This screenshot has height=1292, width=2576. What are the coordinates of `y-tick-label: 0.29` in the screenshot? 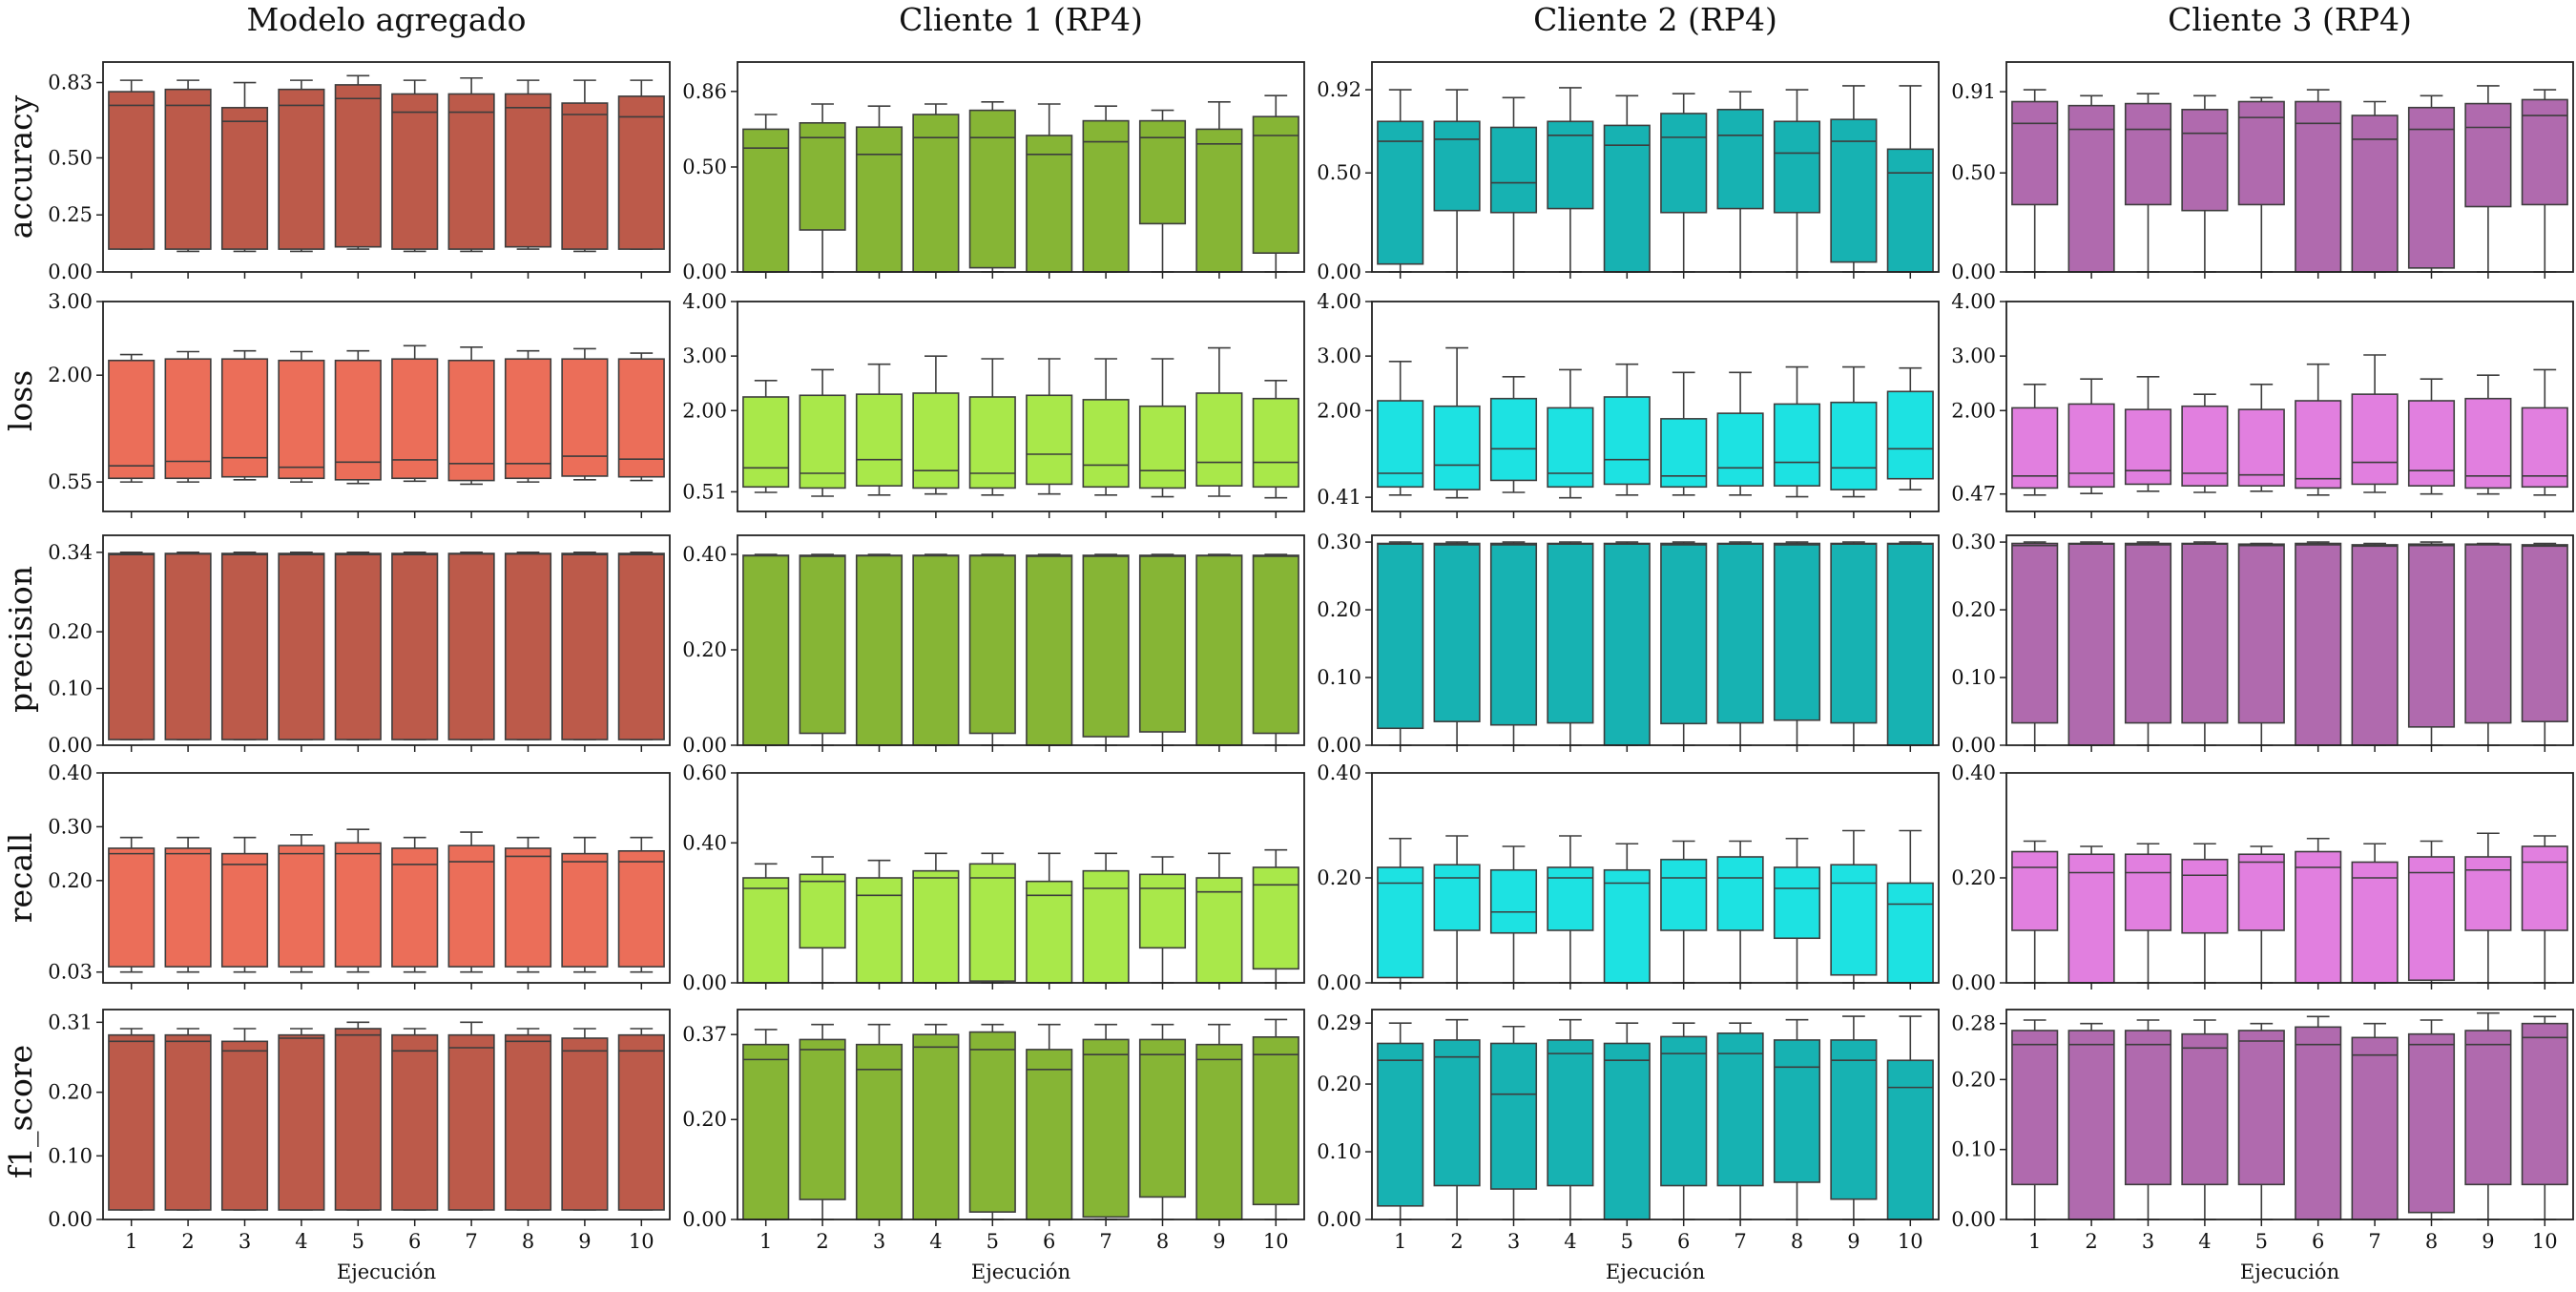 It's located at (1339, 1023).